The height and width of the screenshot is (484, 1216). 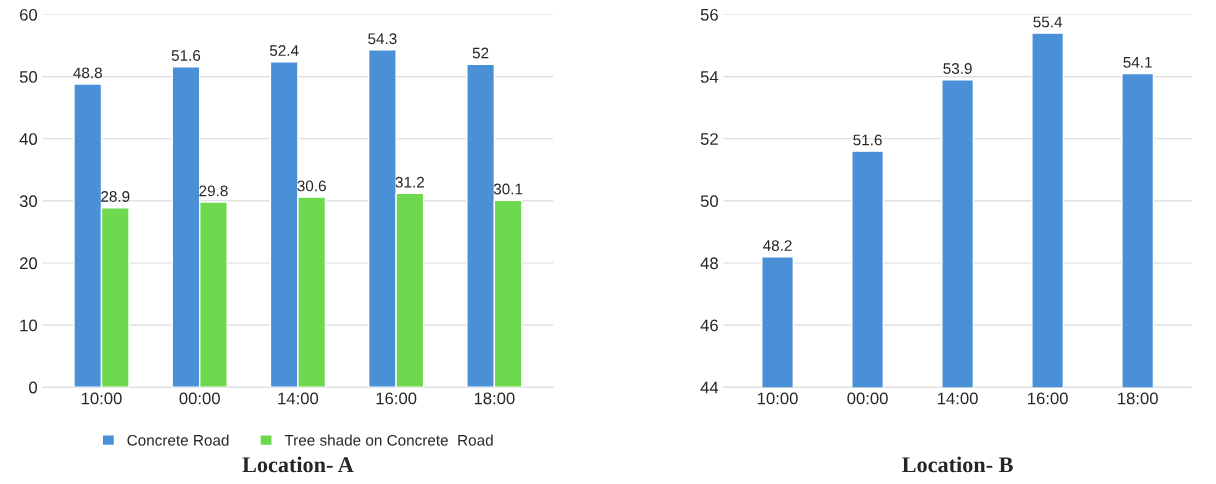 I want to click on text: Location- A, so click(x=298, y=464).